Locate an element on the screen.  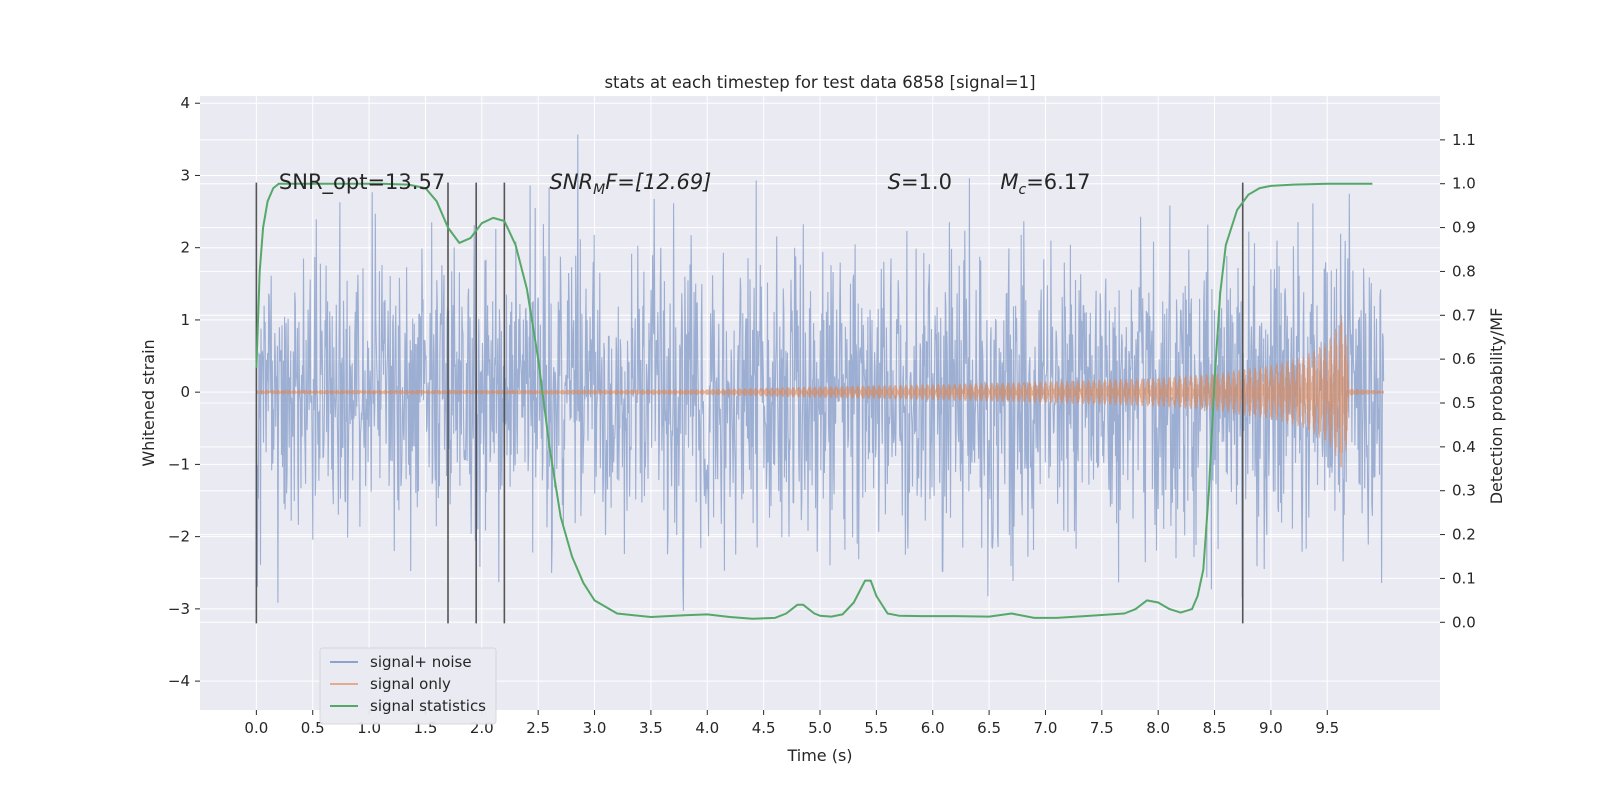
series-signal-only is located at coordinates (820, 391).